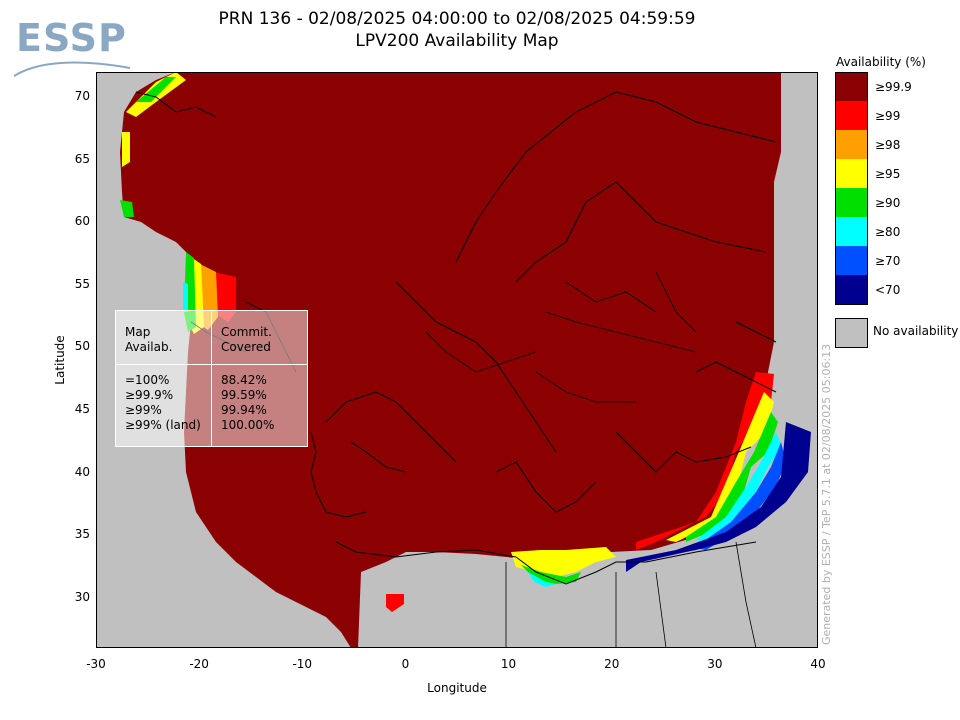  I want to click on stats-divider, so click(164, 378).